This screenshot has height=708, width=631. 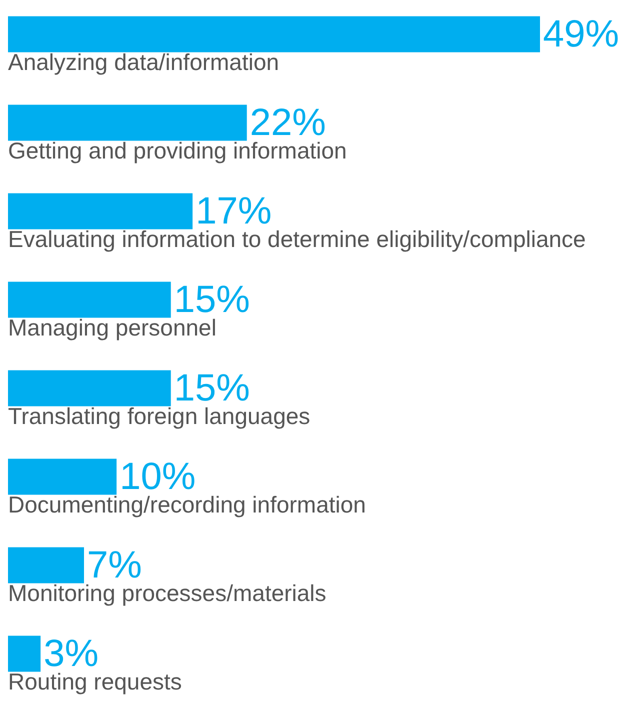 What do you see at coordinates (177, 151) in the screenshot?
I see `y-tick-label: Getting and providing information` at bounding box center [177, 151].